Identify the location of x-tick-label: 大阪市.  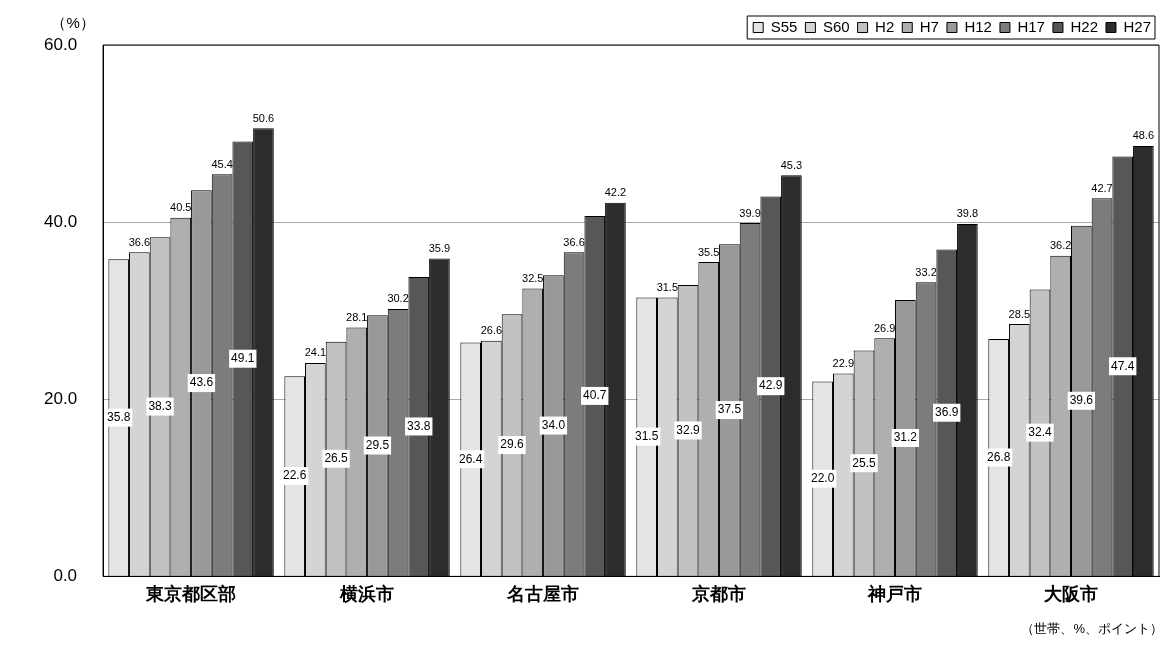
(1071, 594).